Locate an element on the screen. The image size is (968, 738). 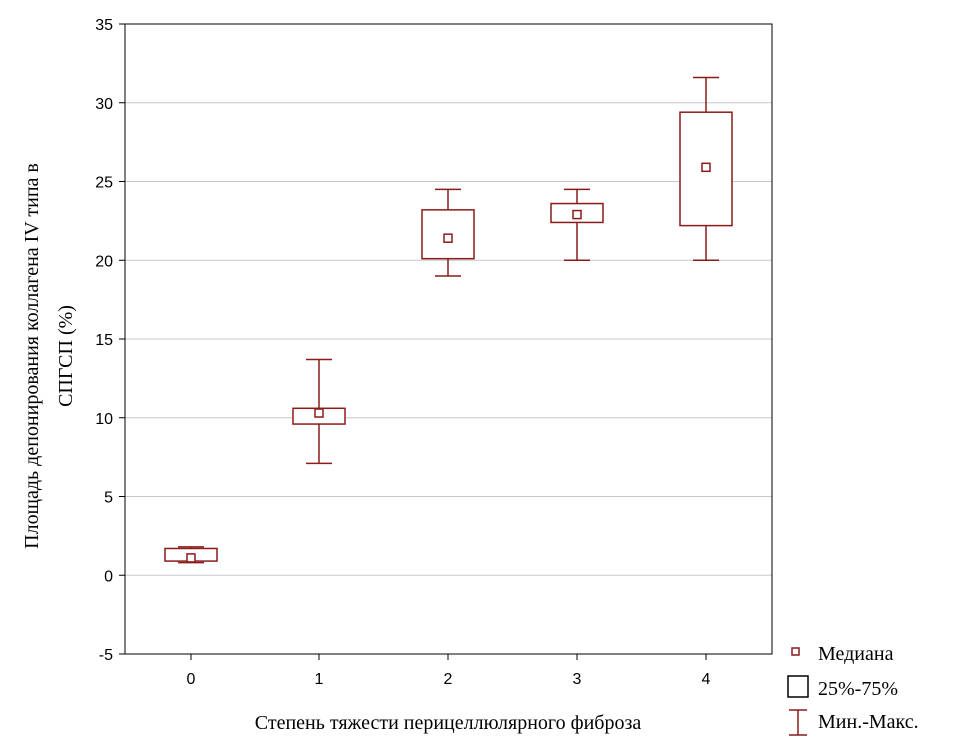
y-tick-label: 30 is located at coordinates (104, 104).